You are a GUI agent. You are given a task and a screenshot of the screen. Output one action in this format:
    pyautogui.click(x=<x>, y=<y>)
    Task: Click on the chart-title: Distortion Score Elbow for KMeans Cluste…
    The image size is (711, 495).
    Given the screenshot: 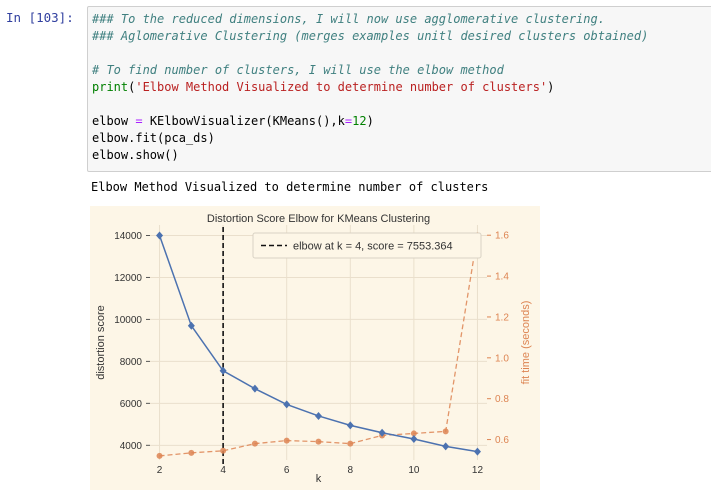 What is the action you would take?
    pyautogui.click(x=318, y=219)
    